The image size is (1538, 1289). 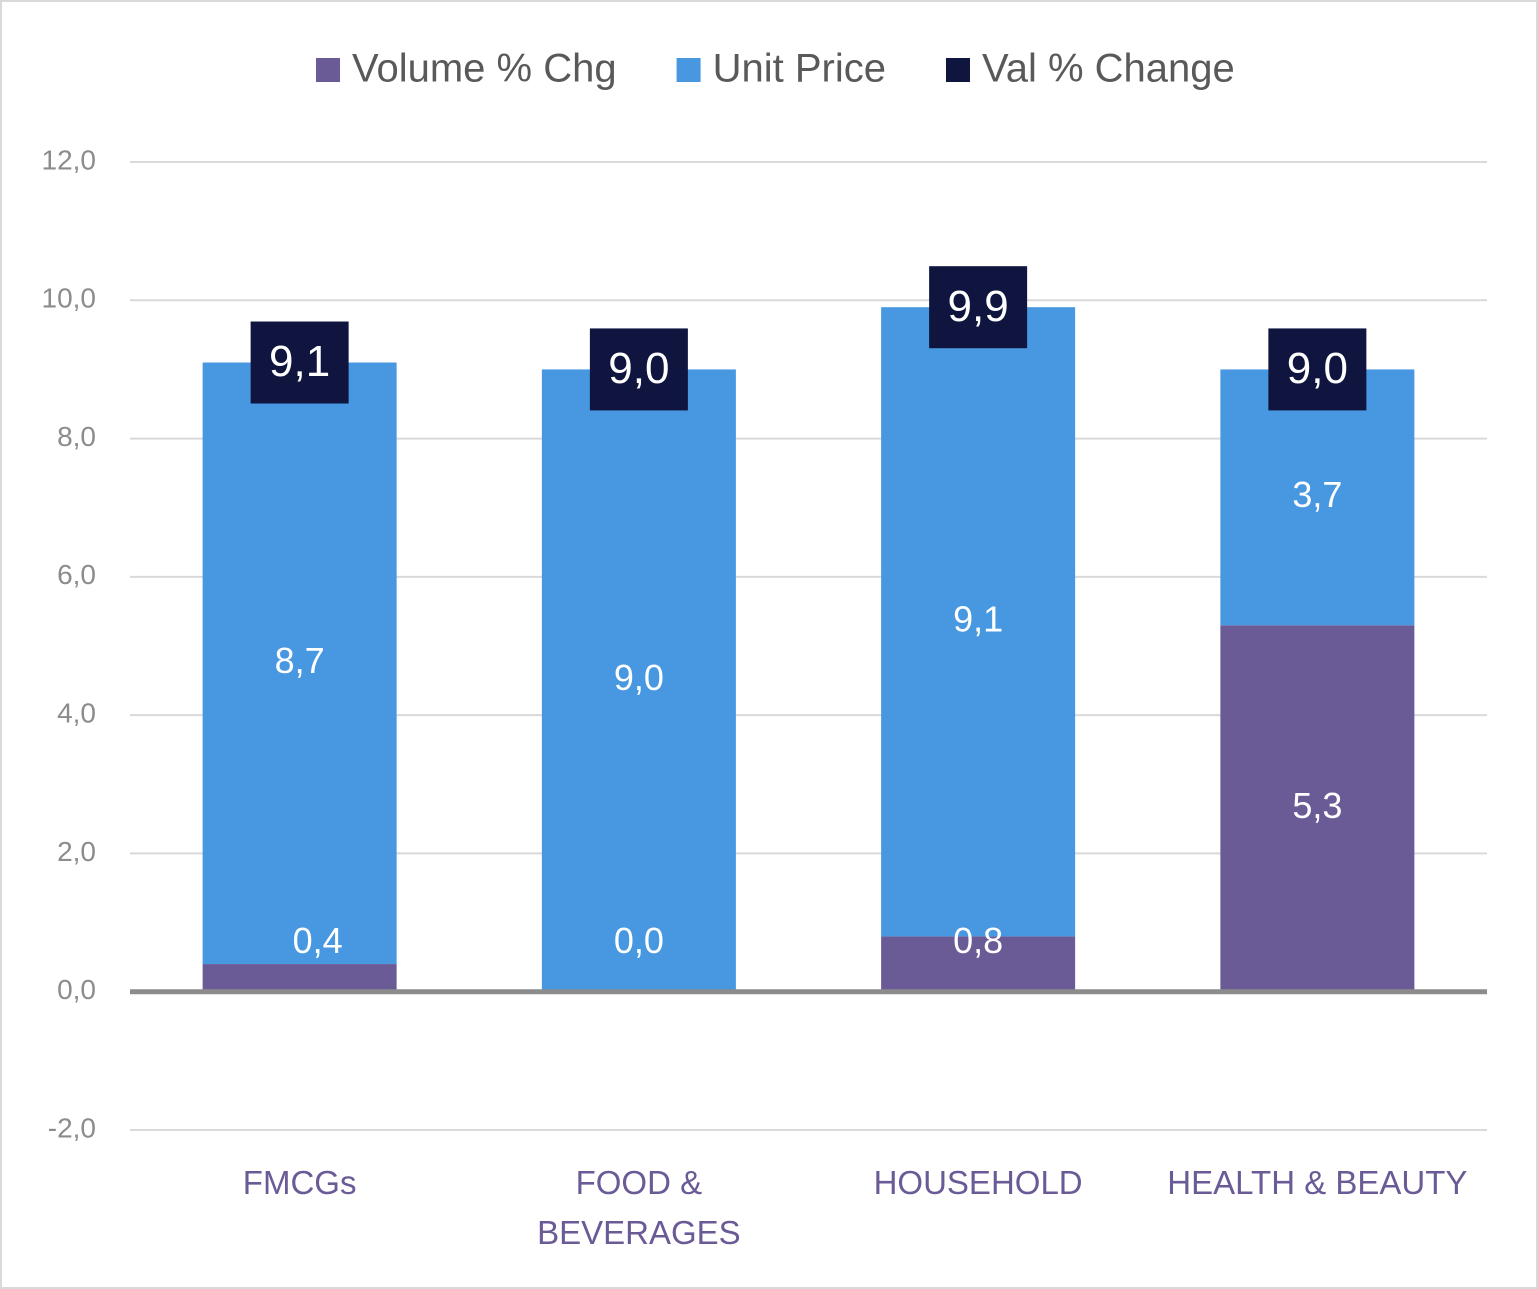 What do you see at coordinates (72, 1127) in the screenshot?
I see `y-tick-label: -2,0` at bounding box center [72, 1127].